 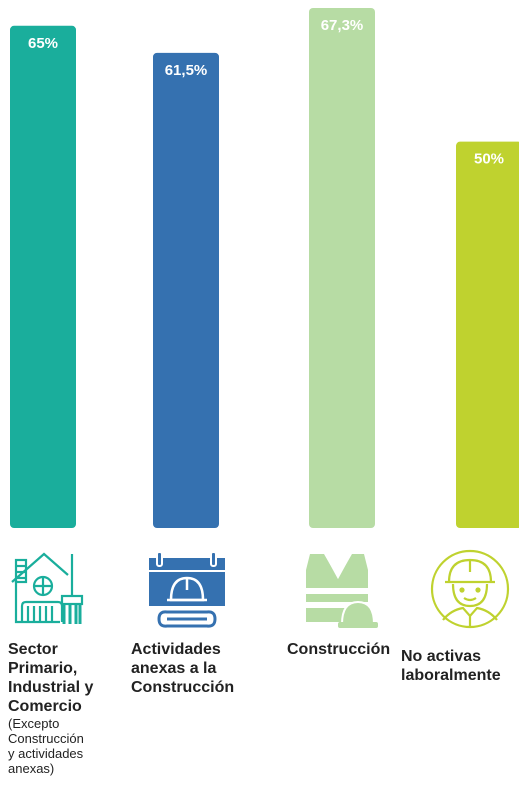 I want to click on category-name: Sector Primario, Industrial y Comercio, so click(x=51, y=678).